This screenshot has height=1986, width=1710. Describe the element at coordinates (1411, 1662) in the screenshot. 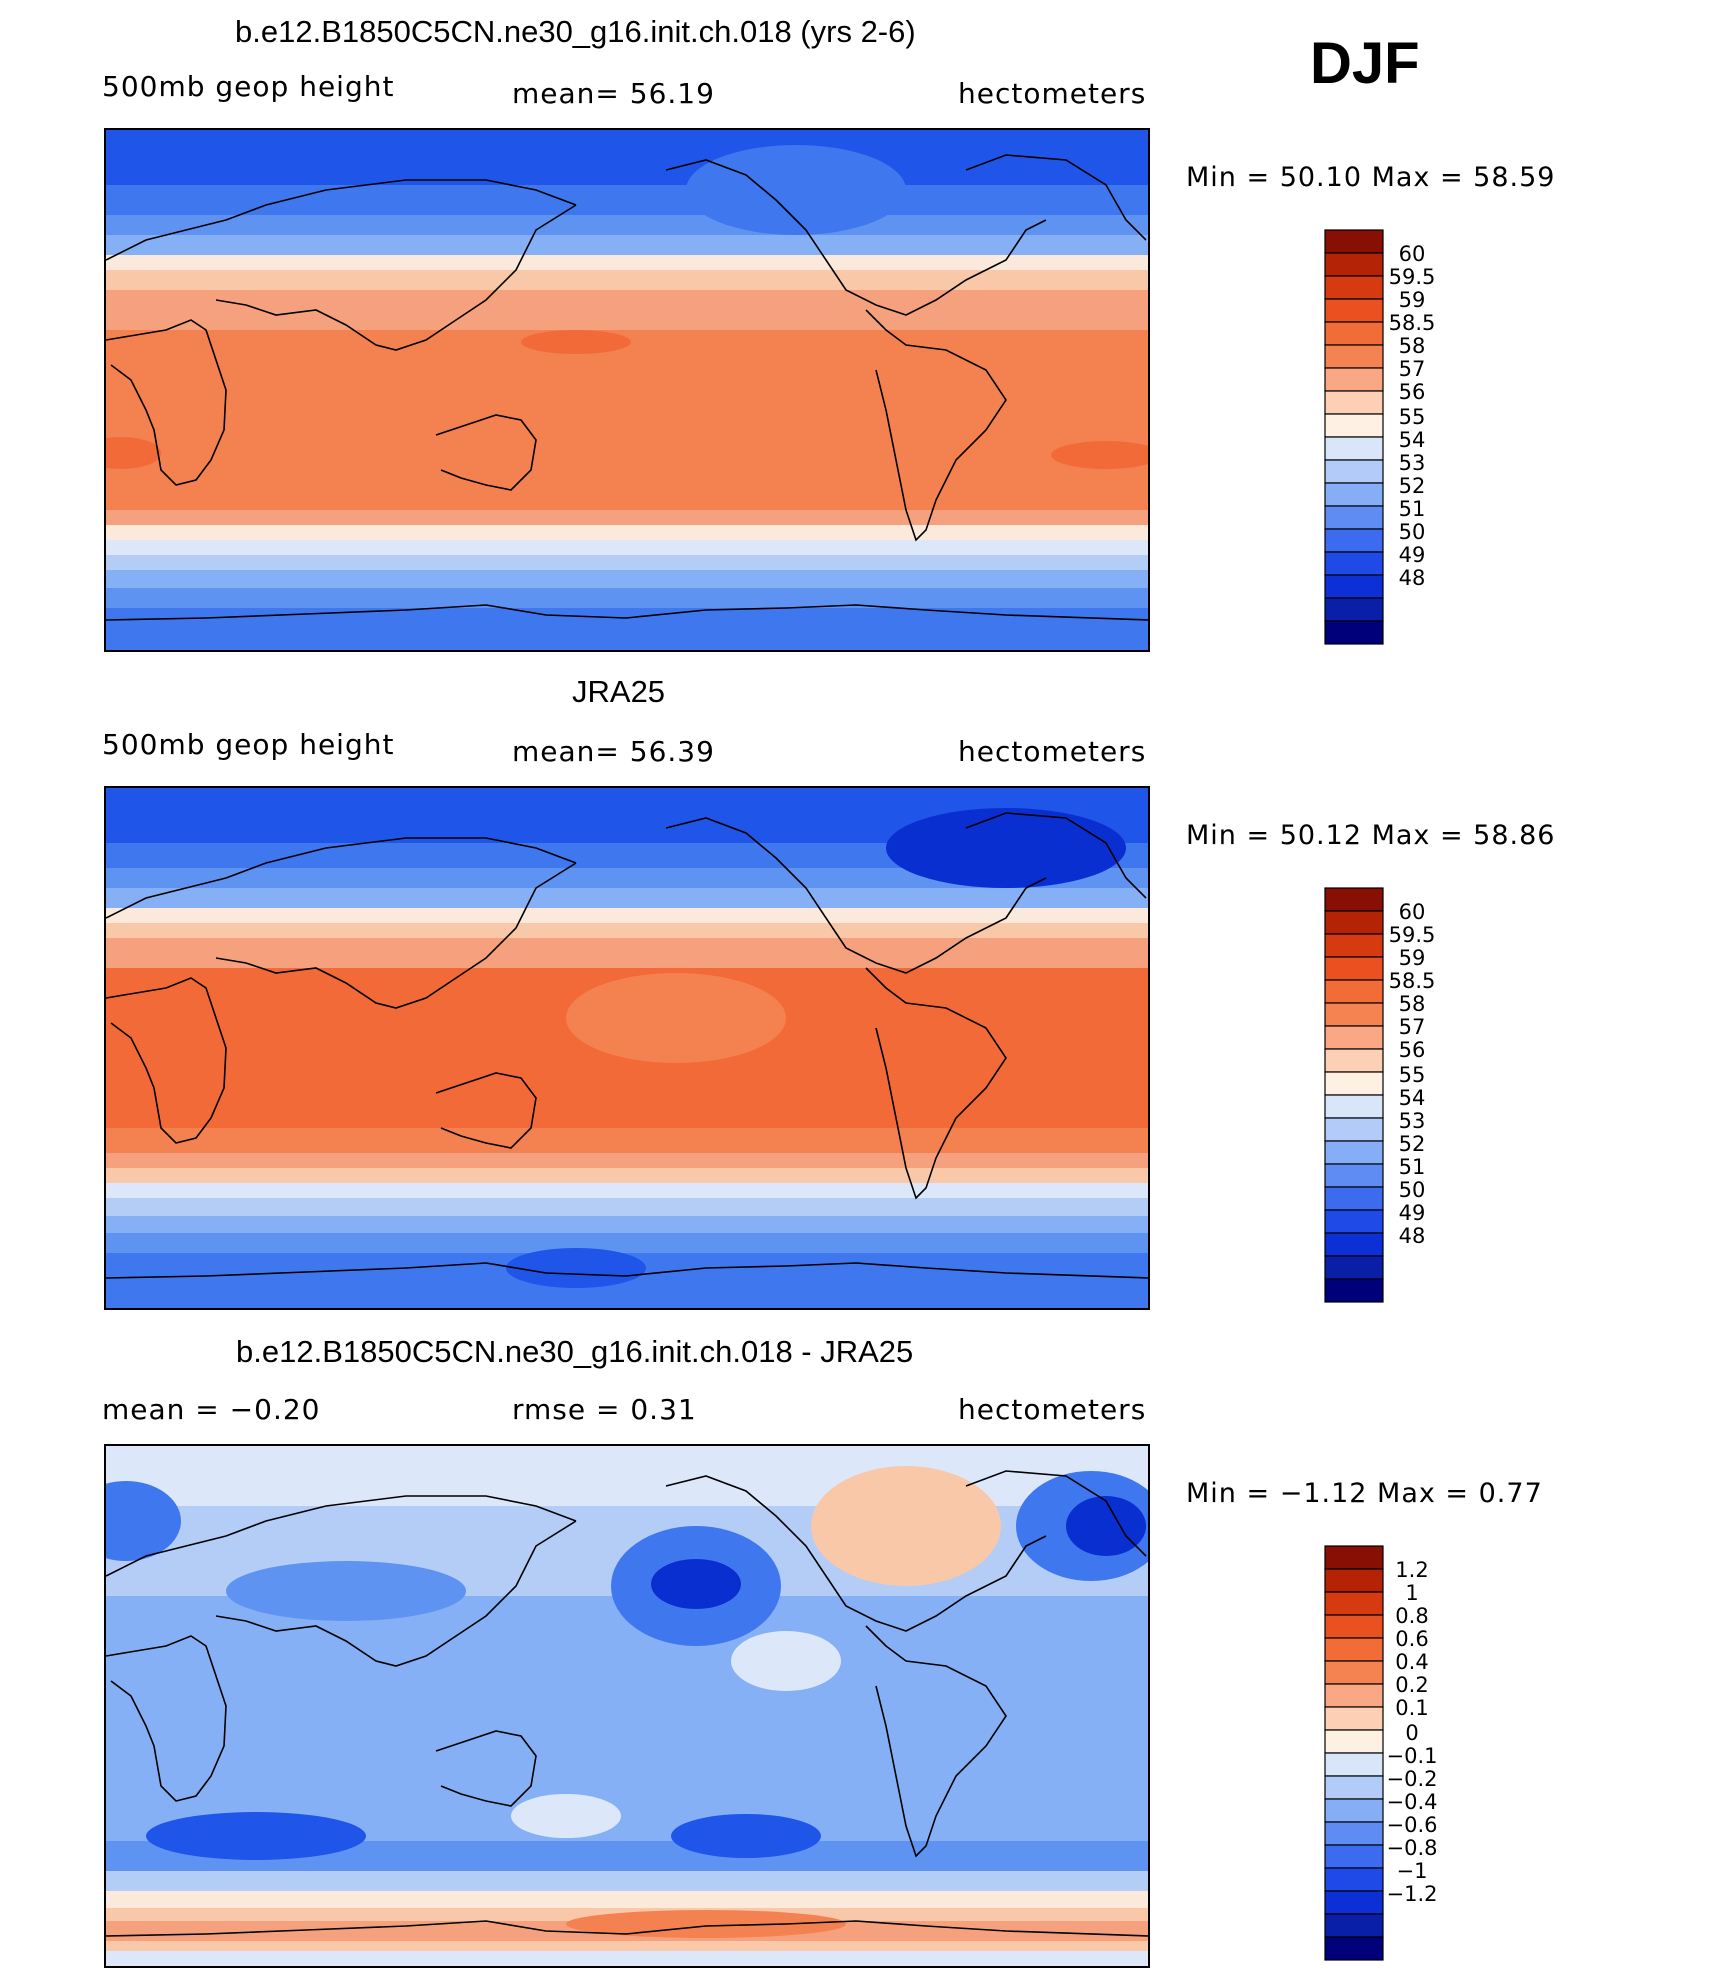

I see `colorbar-tick-label: 0.4` at that location.